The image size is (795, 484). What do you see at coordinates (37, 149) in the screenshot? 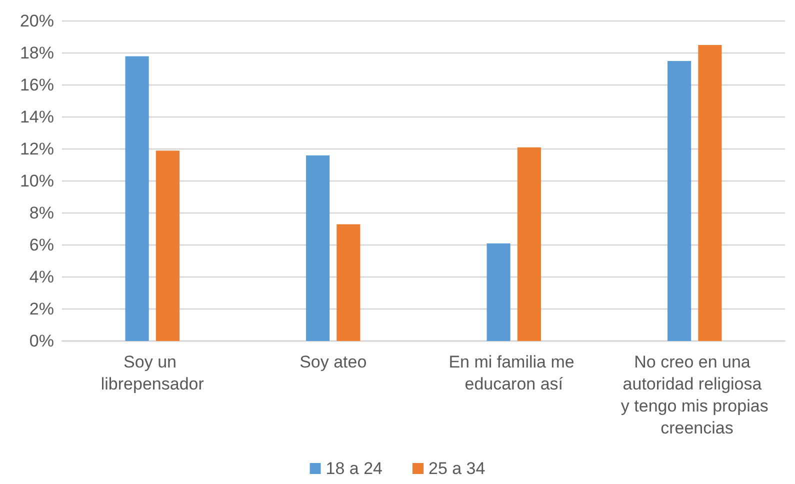
I see `y-tick-label: 12%` at bounding box center [37, 149].